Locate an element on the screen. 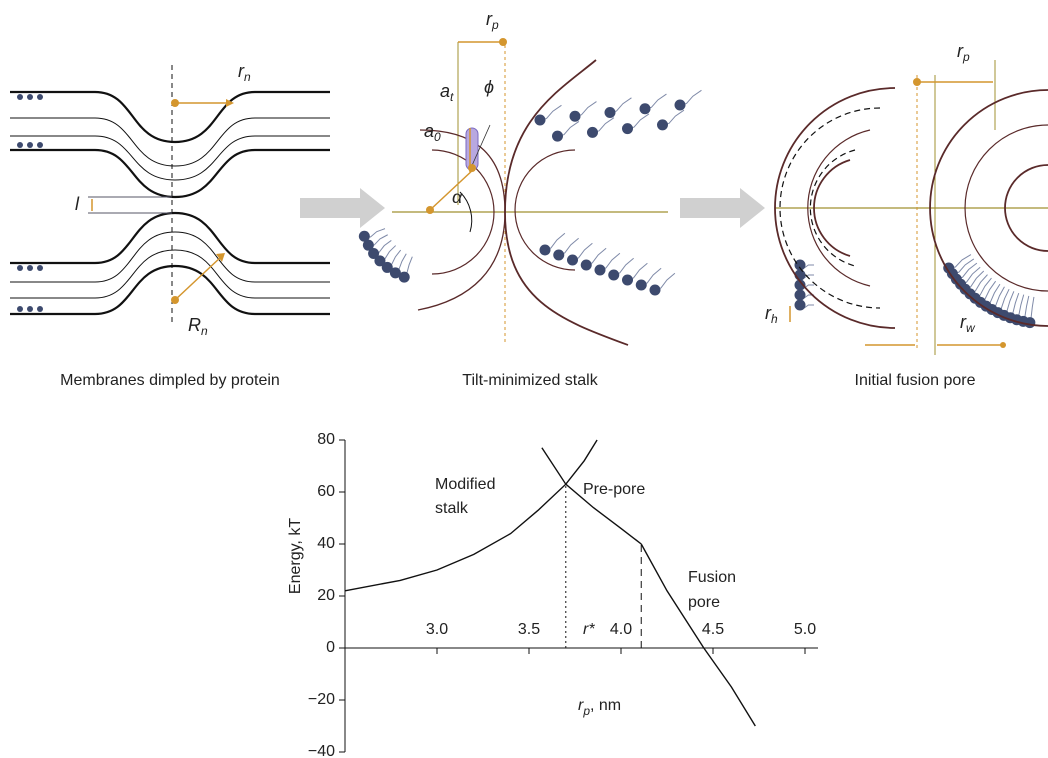  caption: Initial fusion pore is located at coordinates (915, 380).